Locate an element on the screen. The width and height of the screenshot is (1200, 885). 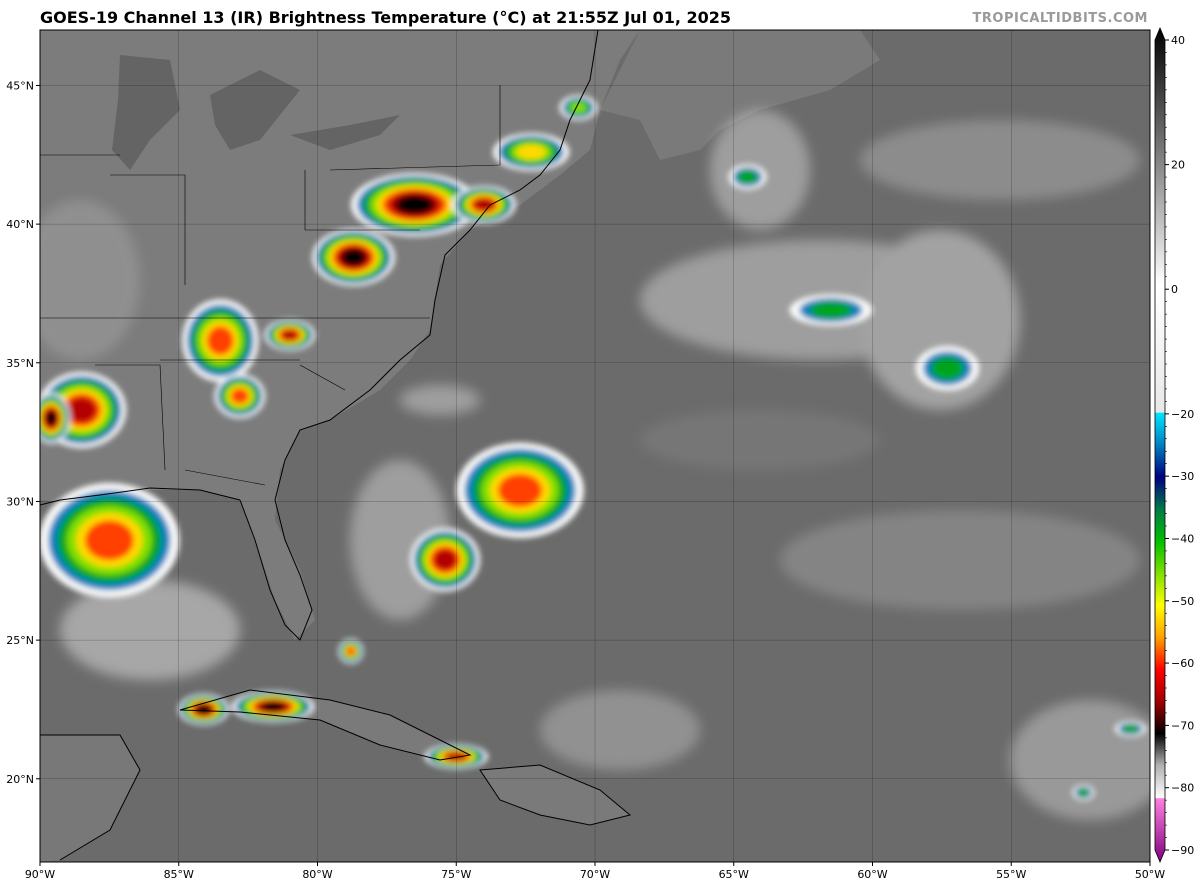
cloud-system-gulf-west is located at coordinates (55, 418).